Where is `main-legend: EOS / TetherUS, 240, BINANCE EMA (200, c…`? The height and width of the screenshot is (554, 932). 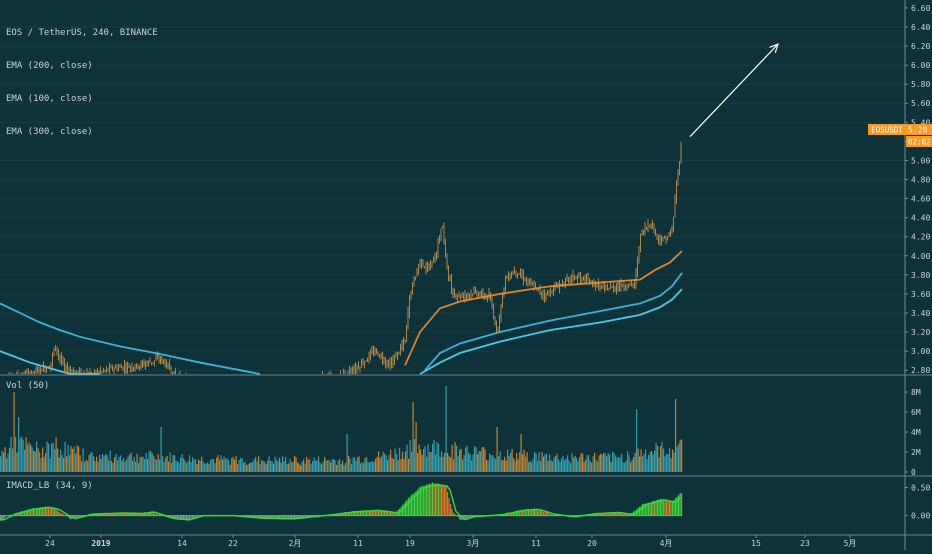 main-legend: EOS / TetherUS, 240, BINANCE EMA (200, c… is located at coordinates (82, 83).